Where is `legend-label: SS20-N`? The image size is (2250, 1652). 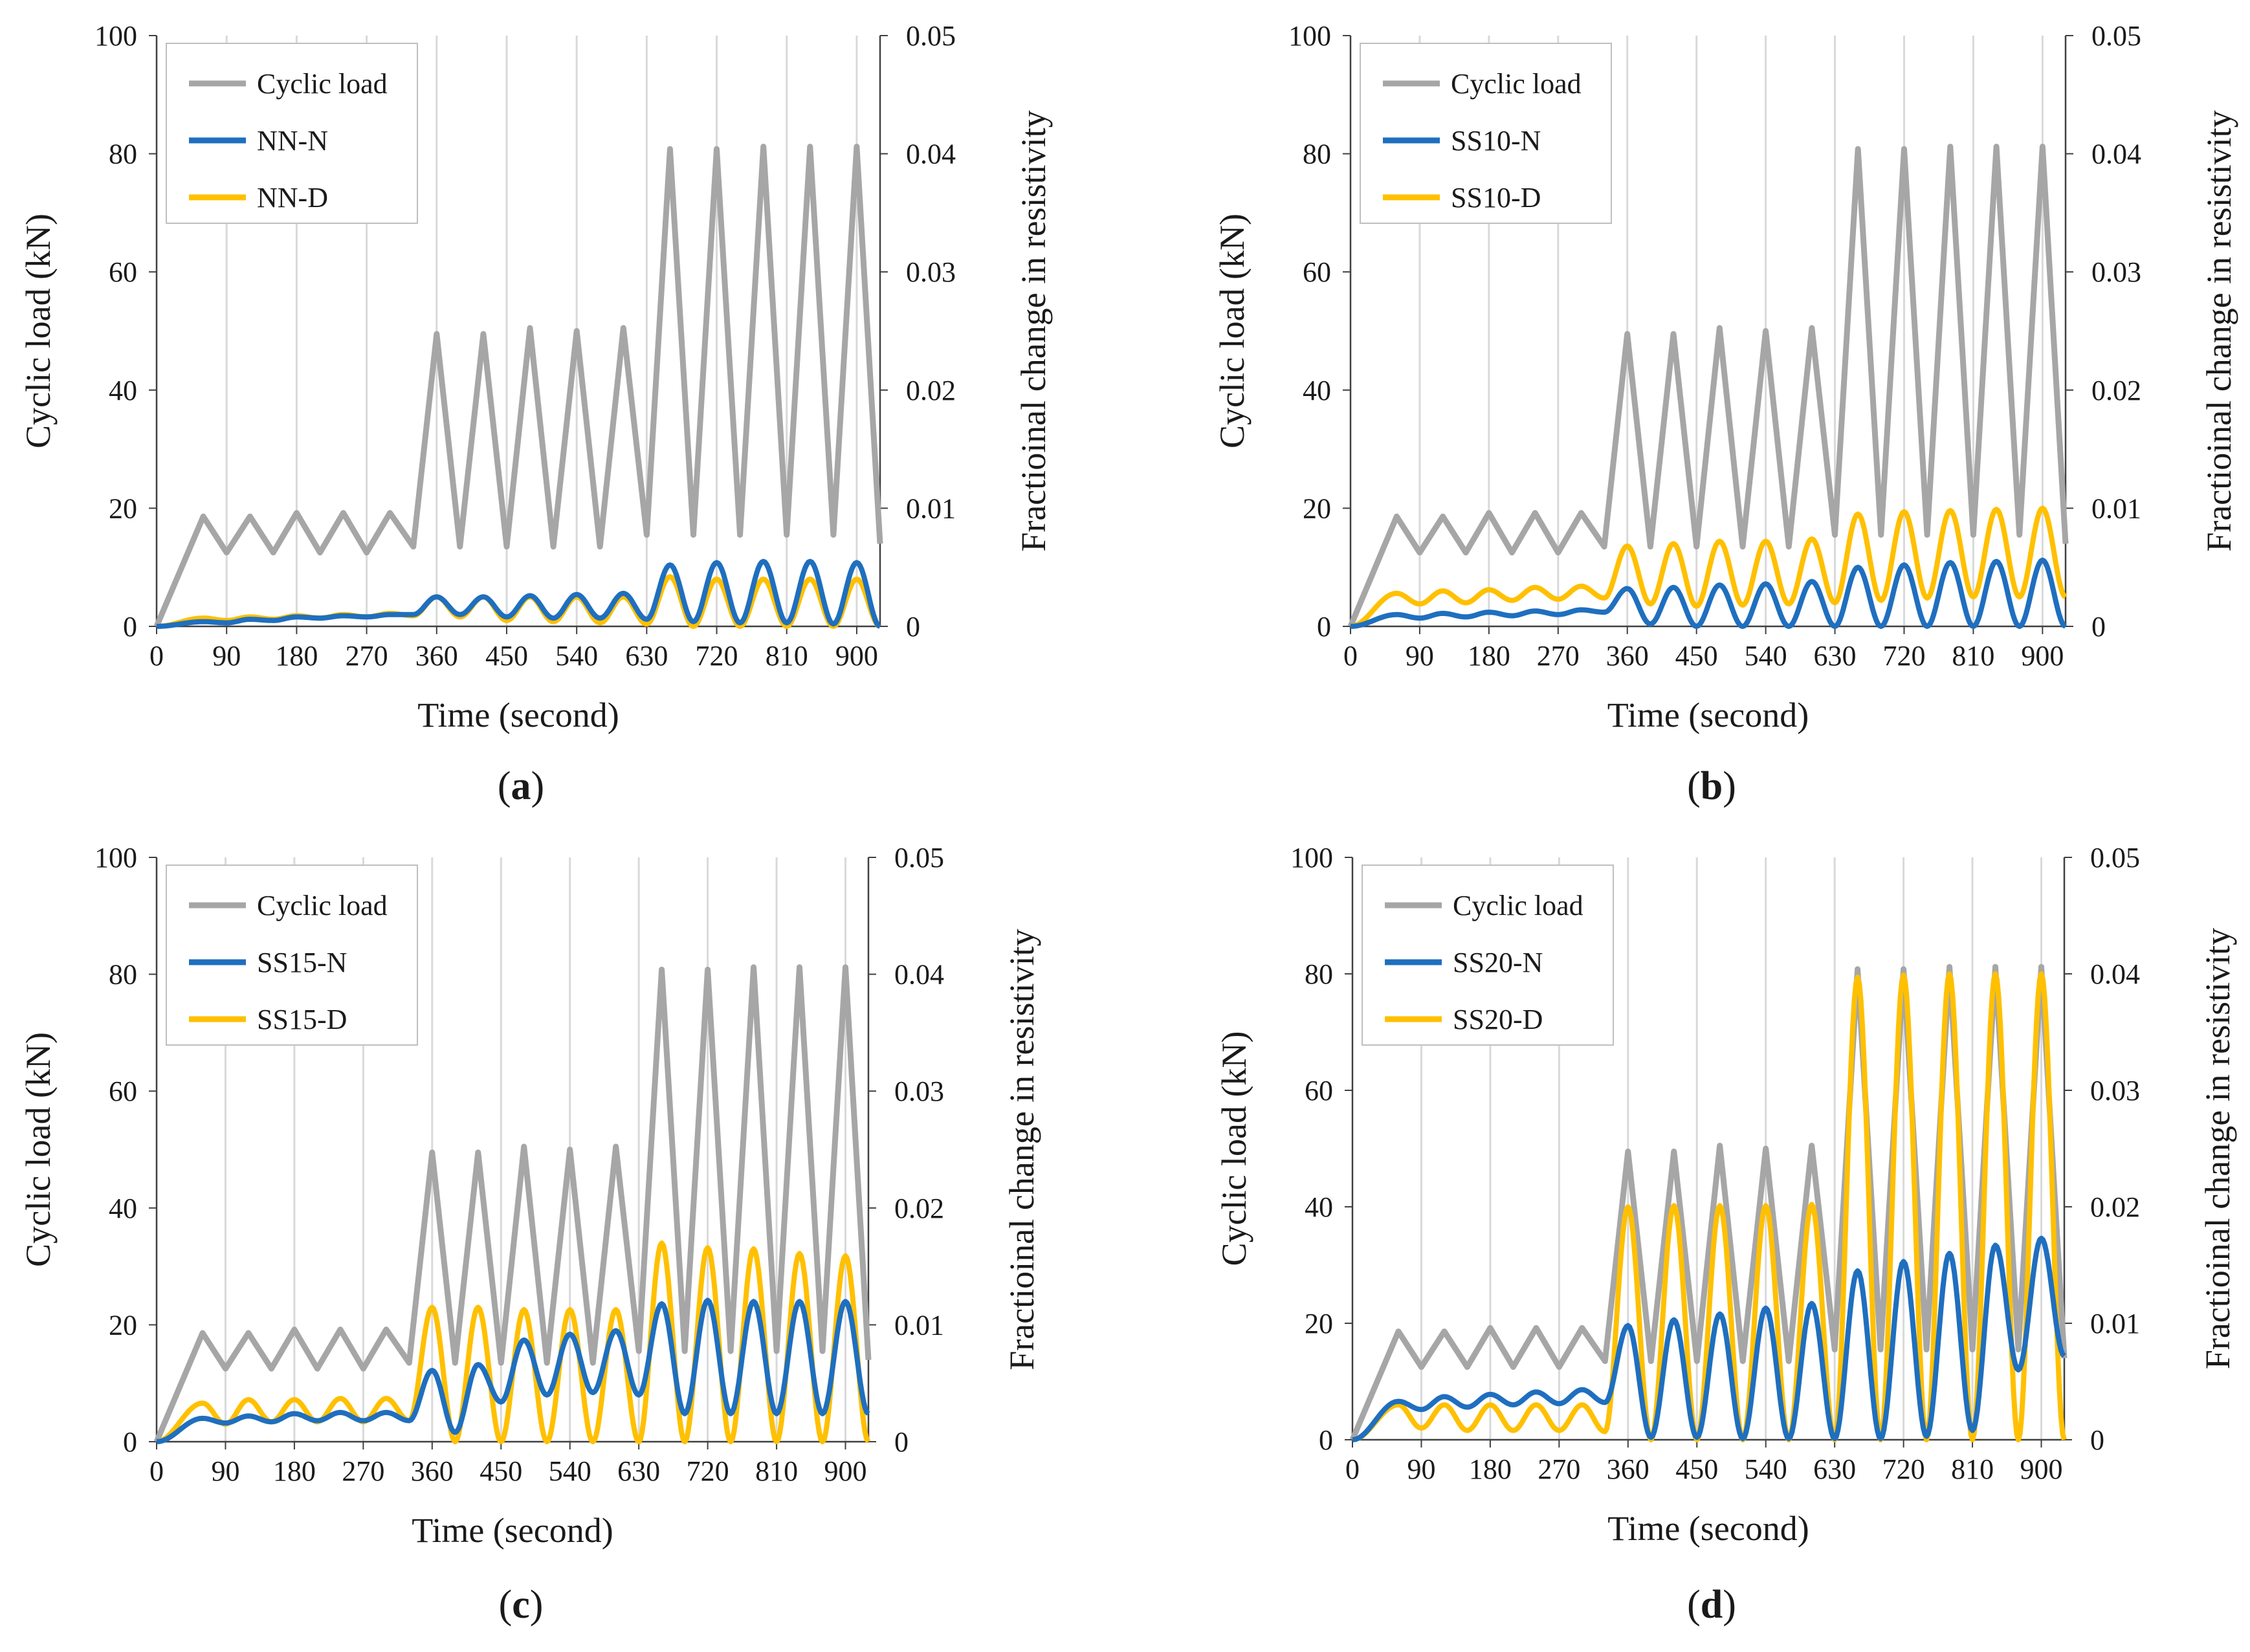 legend-label: SS20-N is located at coordinates (1498, 962).